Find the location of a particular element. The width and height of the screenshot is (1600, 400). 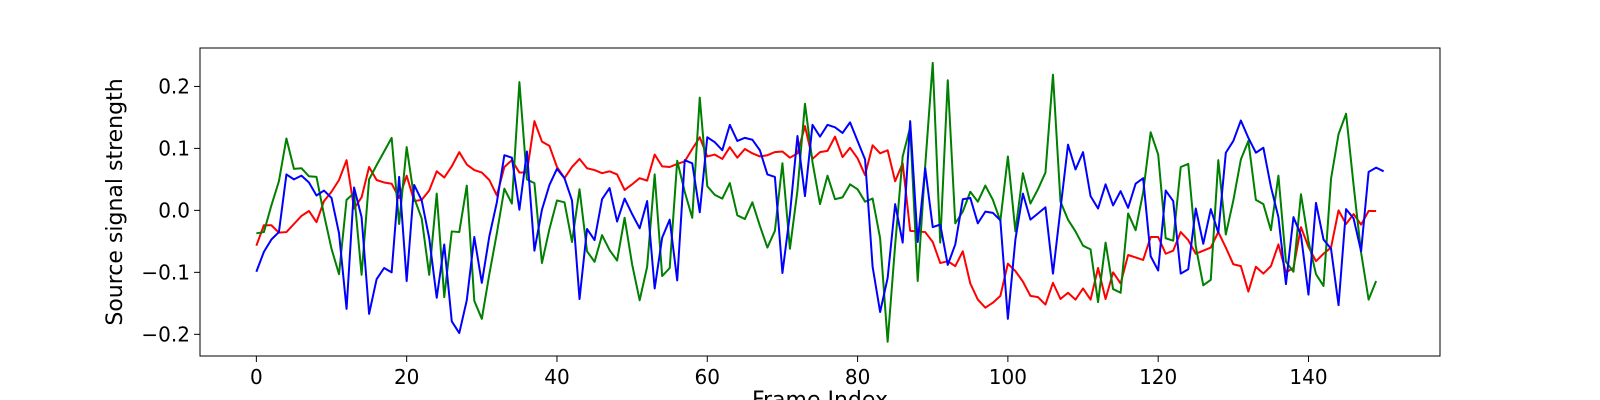

x-axis-label: Frame Index is located at coordinates (820, 394).